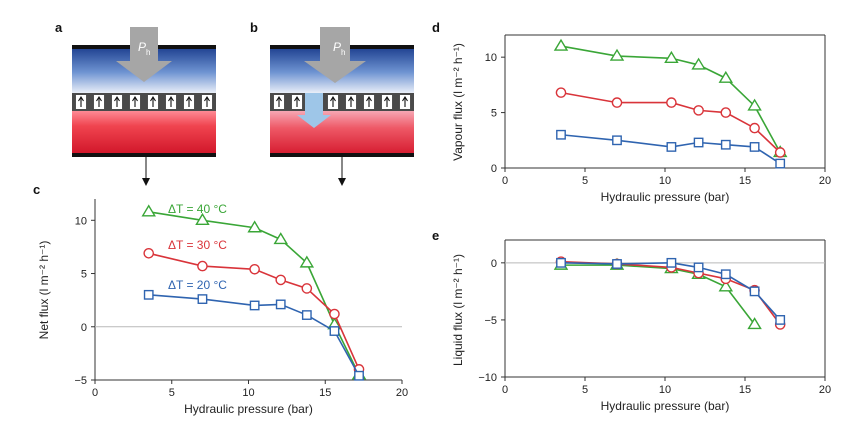 Image resolution: width=850 pixels, height=438 pixels. I want to click on panel-a: a P h, so click(135, 103).